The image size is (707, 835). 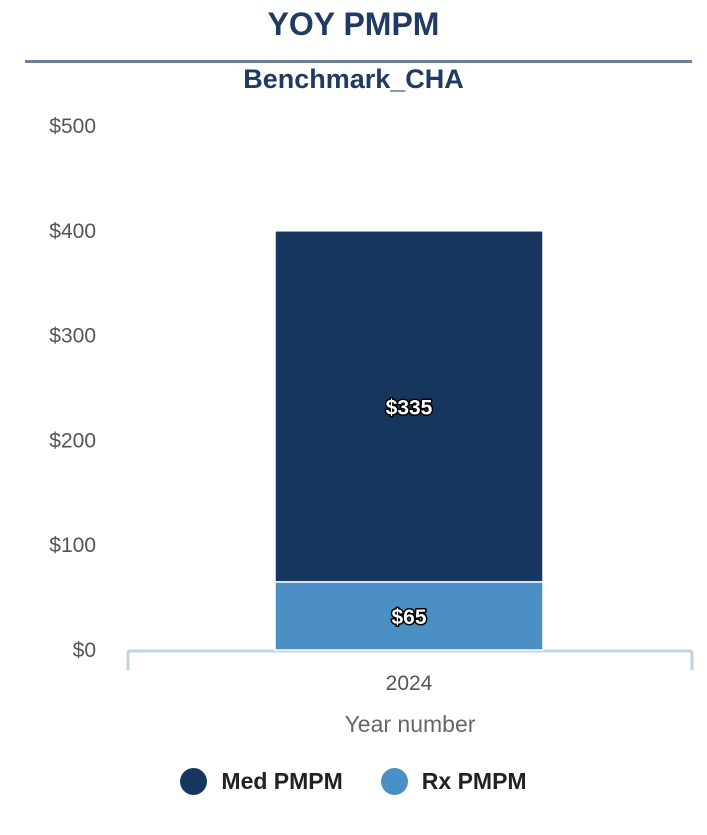 I want to click on data-label: $65, so click(x=408, y=617).